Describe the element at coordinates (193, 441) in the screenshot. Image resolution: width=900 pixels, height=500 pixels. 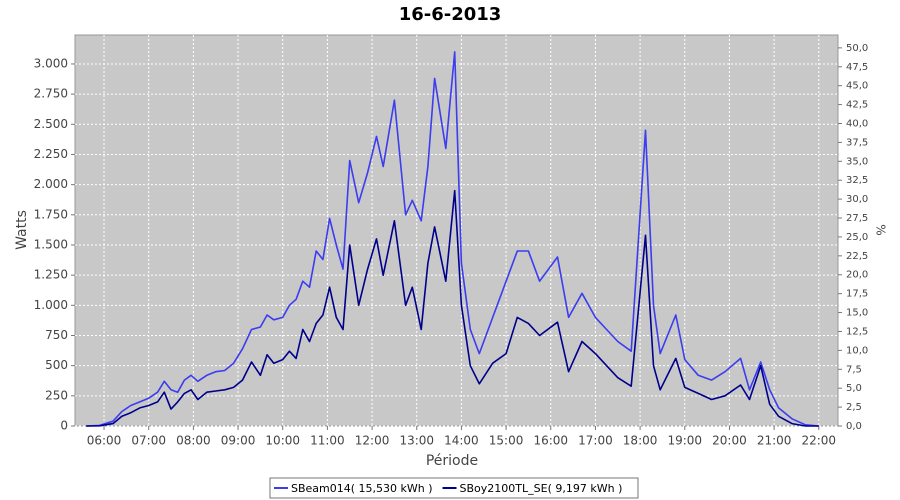
I see `x-tick-label: 08:00` at that location.